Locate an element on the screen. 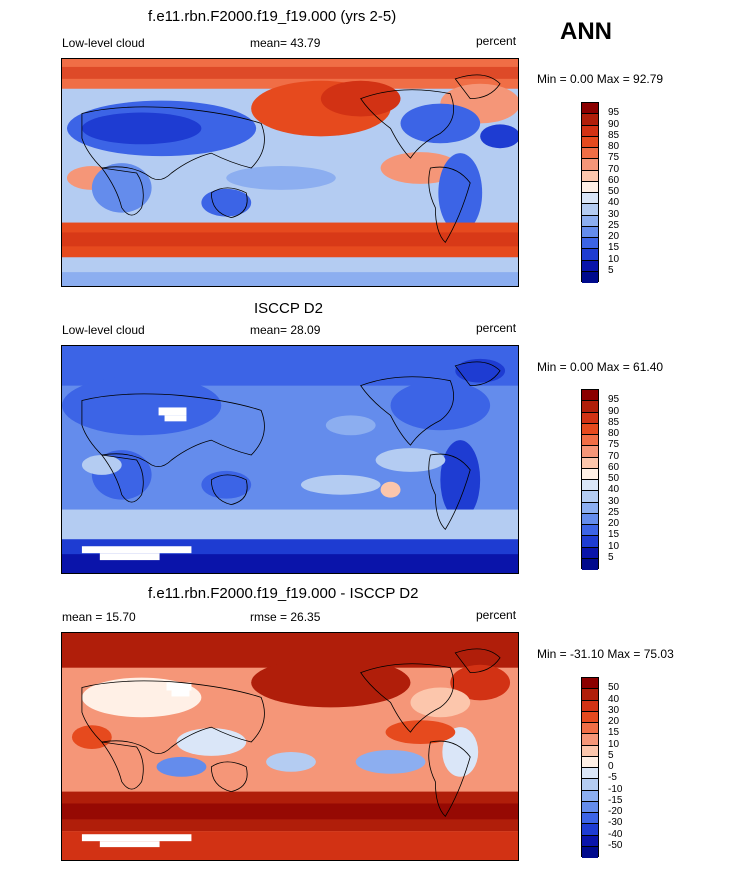 The height and width of the screenshot is (872, 733). panel3-colorbar is located at coordinates (590, 767).